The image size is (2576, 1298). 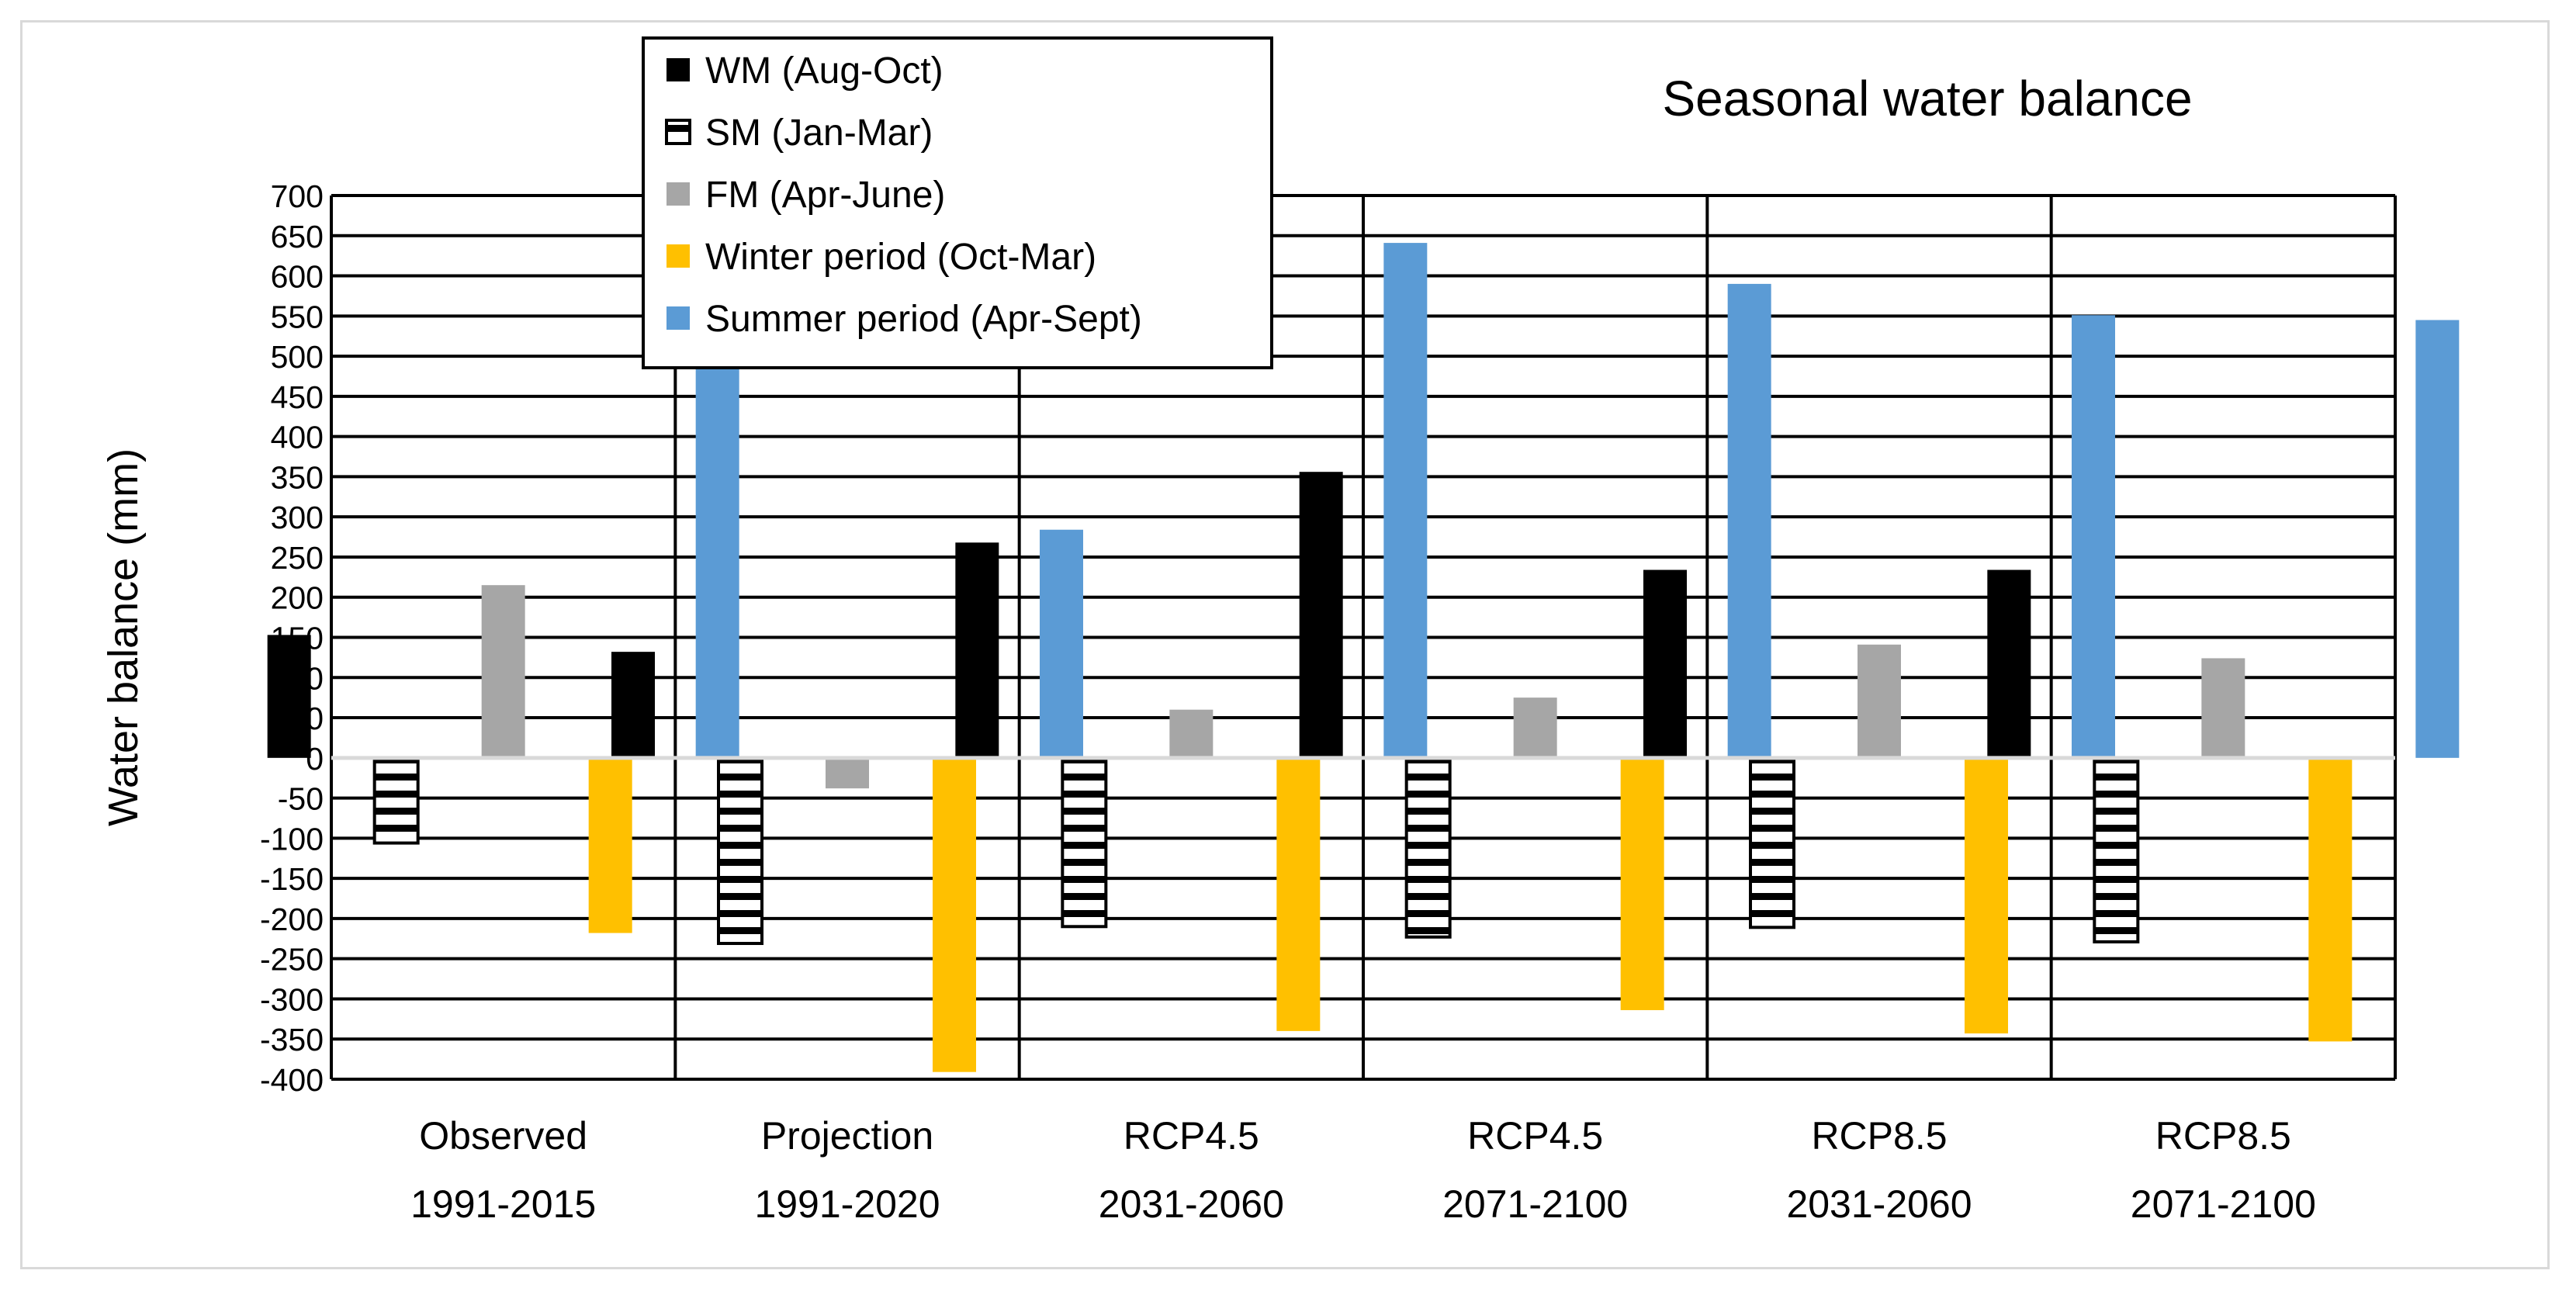 I want to click on y-tick-label: 150, so click(x=297, y=638).